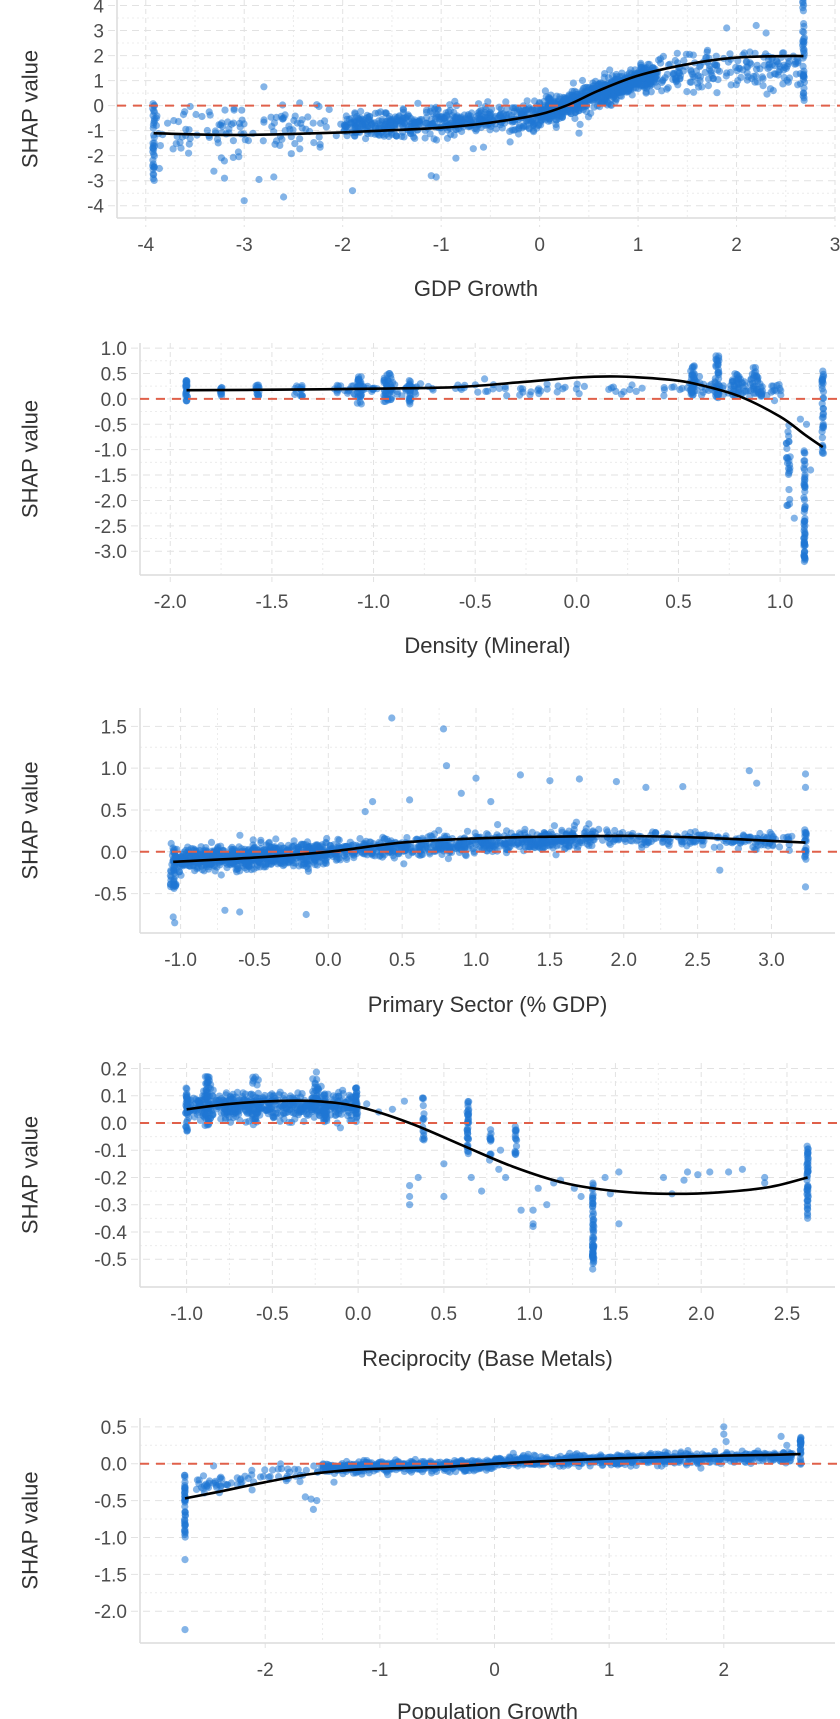 This screenshot has width=840, height=1719. What do you see at coordinates (624, 960) in the screenshot?
I see `x-tick-label: 2.0` at bounding box center [624, 960].